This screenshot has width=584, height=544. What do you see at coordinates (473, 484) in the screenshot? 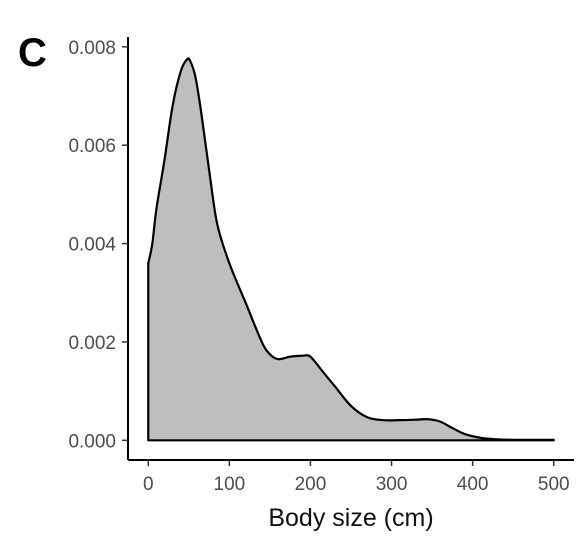
I see `x-tick-label: 400` at bounding box center [473, 484].